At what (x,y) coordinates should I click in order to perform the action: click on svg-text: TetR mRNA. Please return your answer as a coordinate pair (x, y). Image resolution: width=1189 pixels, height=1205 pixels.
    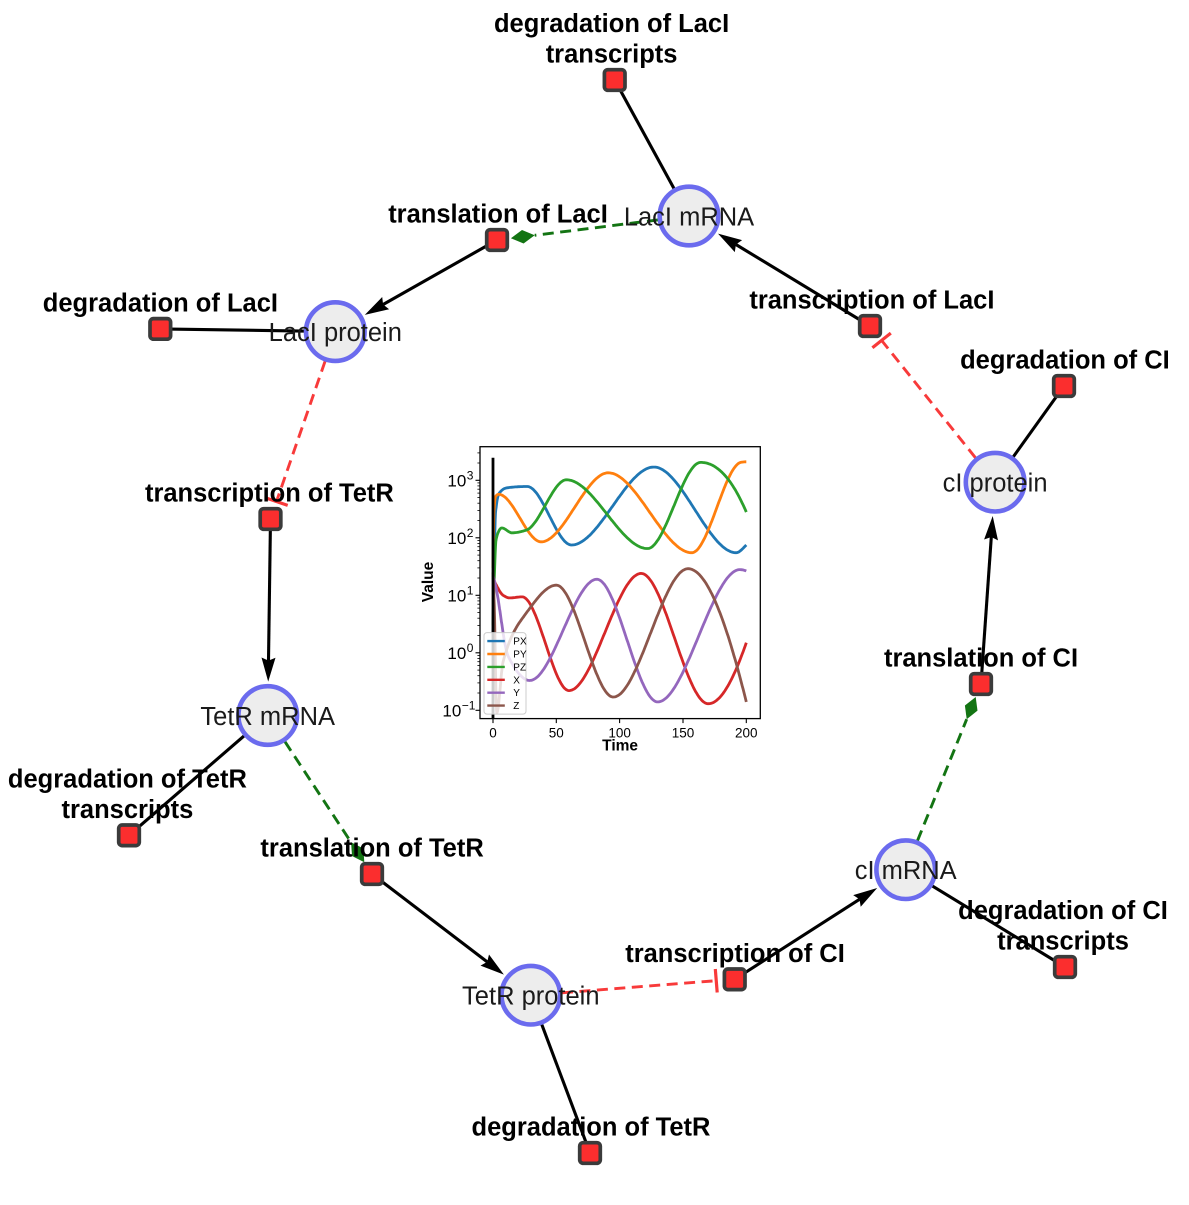
    Looking at the image, I should click on (267, 717).